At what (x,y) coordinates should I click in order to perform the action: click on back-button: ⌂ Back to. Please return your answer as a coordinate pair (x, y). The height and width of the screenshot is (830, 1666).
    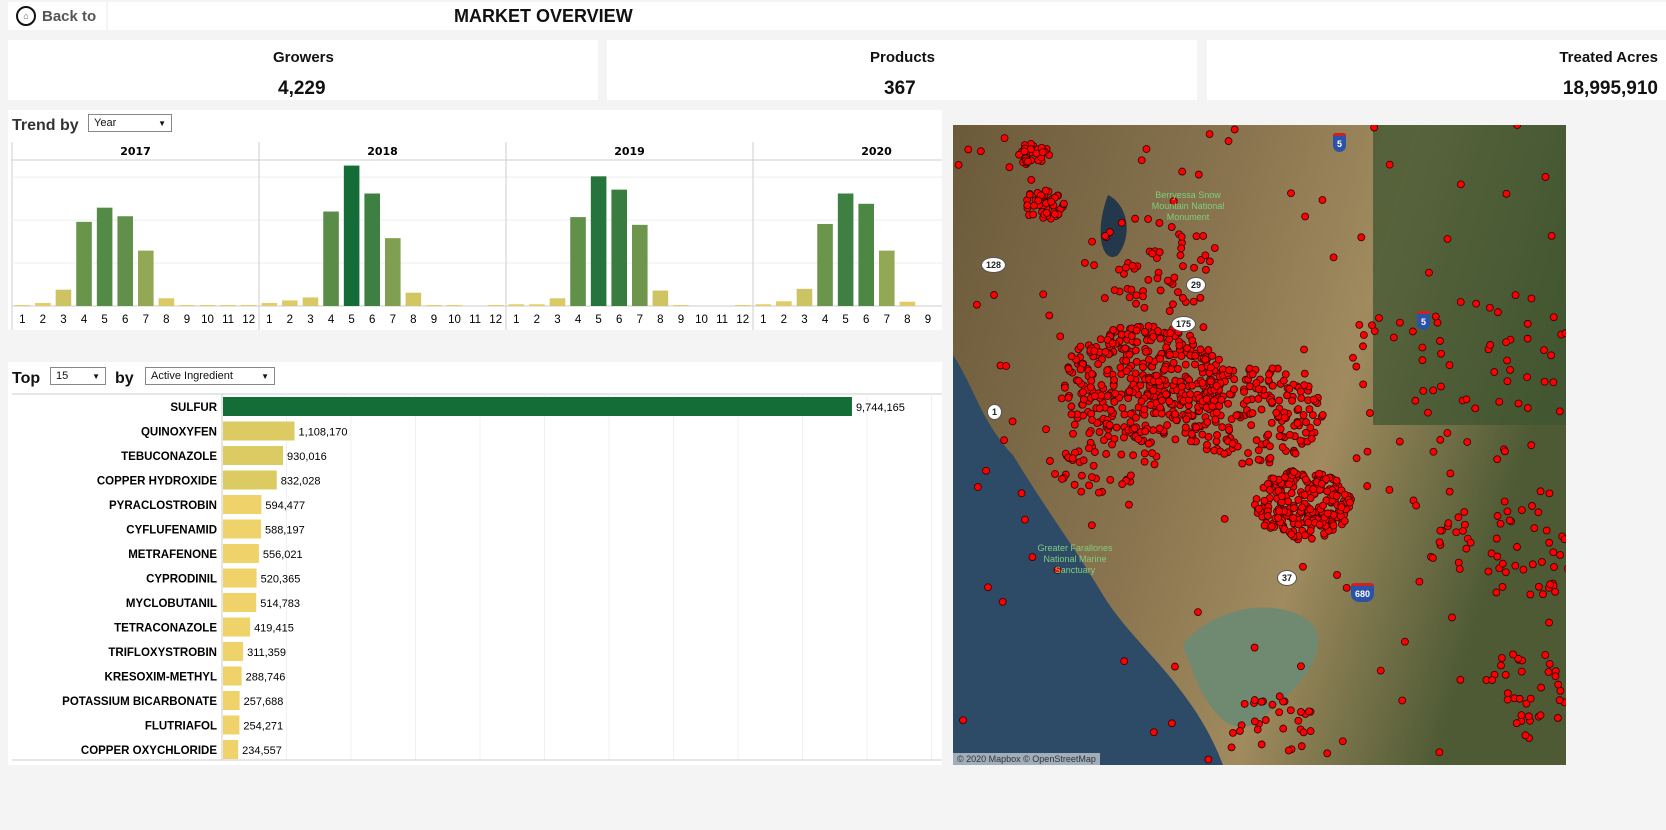
    Looking at the image, I should click on (57, 16).